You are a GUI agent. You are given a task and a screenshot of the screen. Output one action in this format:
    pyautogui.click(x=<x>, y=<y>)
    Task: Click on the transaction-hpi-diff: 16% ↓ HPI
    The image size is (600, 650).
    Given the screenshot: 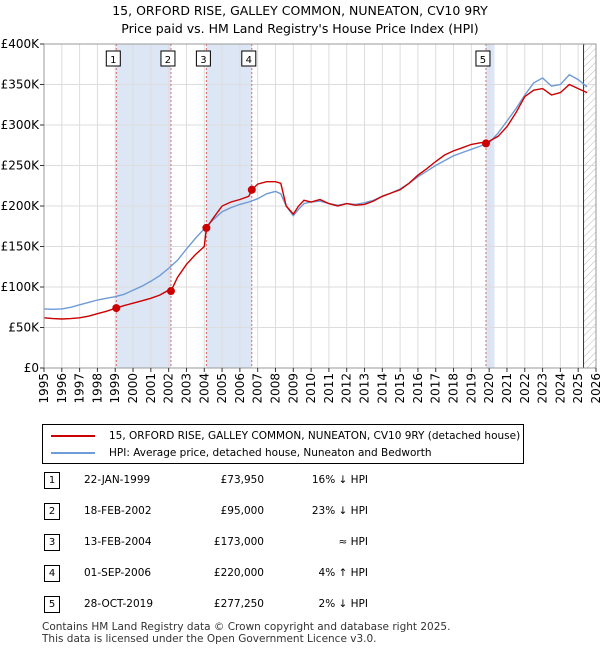 What is the action you would take?
    pyautogui.click(x=339, y=480)
    